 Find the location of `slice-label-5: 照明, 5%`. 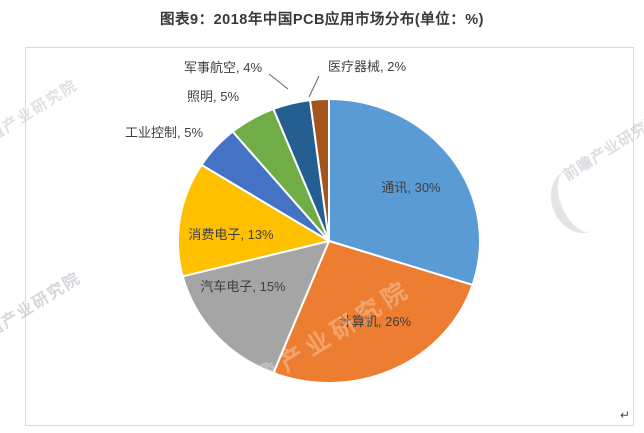

slice-label-5: 照明, 5% is located at coordinates (213, 96).